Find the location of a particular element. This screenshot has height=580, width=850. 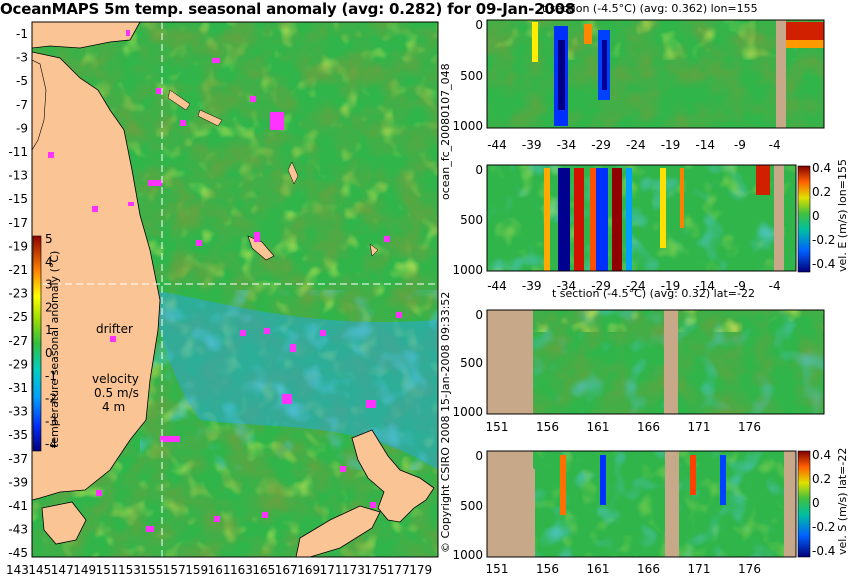

map-x-tick-label: 145 is located at coordinates (39, 570).